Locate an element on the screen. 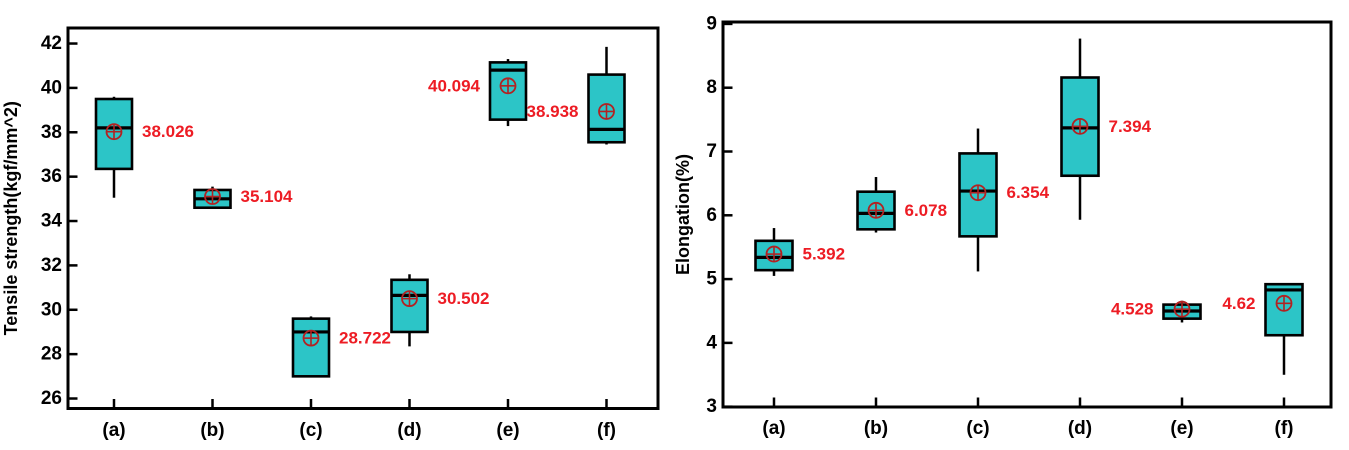 This screenshot has height=450, width=1349. box-group: 4.62 is located at coordinates (1263, 328).